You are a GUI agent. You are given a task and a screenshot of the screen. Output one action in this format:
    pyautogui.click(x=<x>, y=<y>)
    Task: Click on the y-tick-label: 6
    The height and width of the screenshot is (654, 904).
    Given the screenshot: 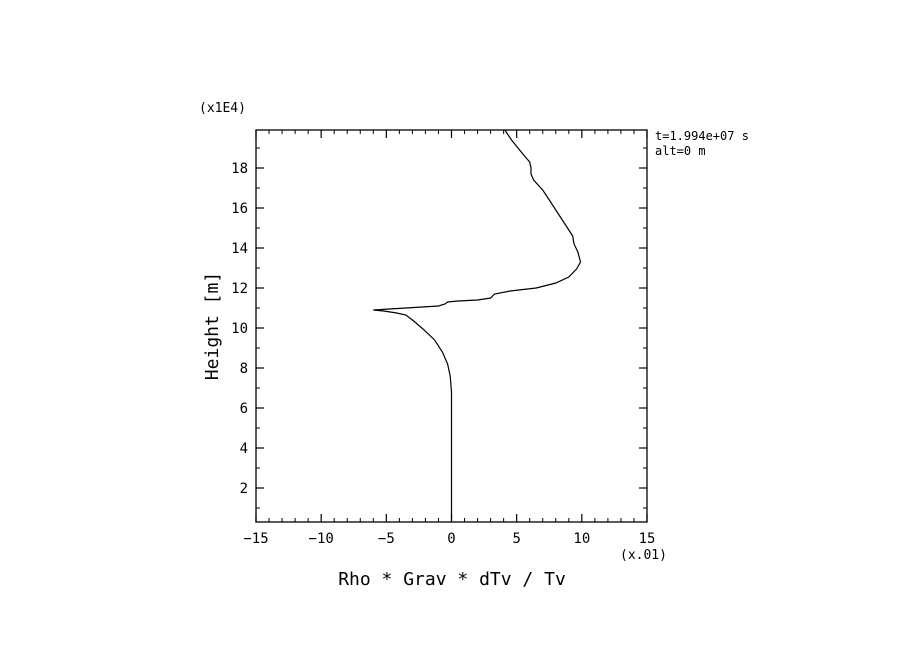 What is the action you would take?
    pyautogui.click(x=244, y=409)
    